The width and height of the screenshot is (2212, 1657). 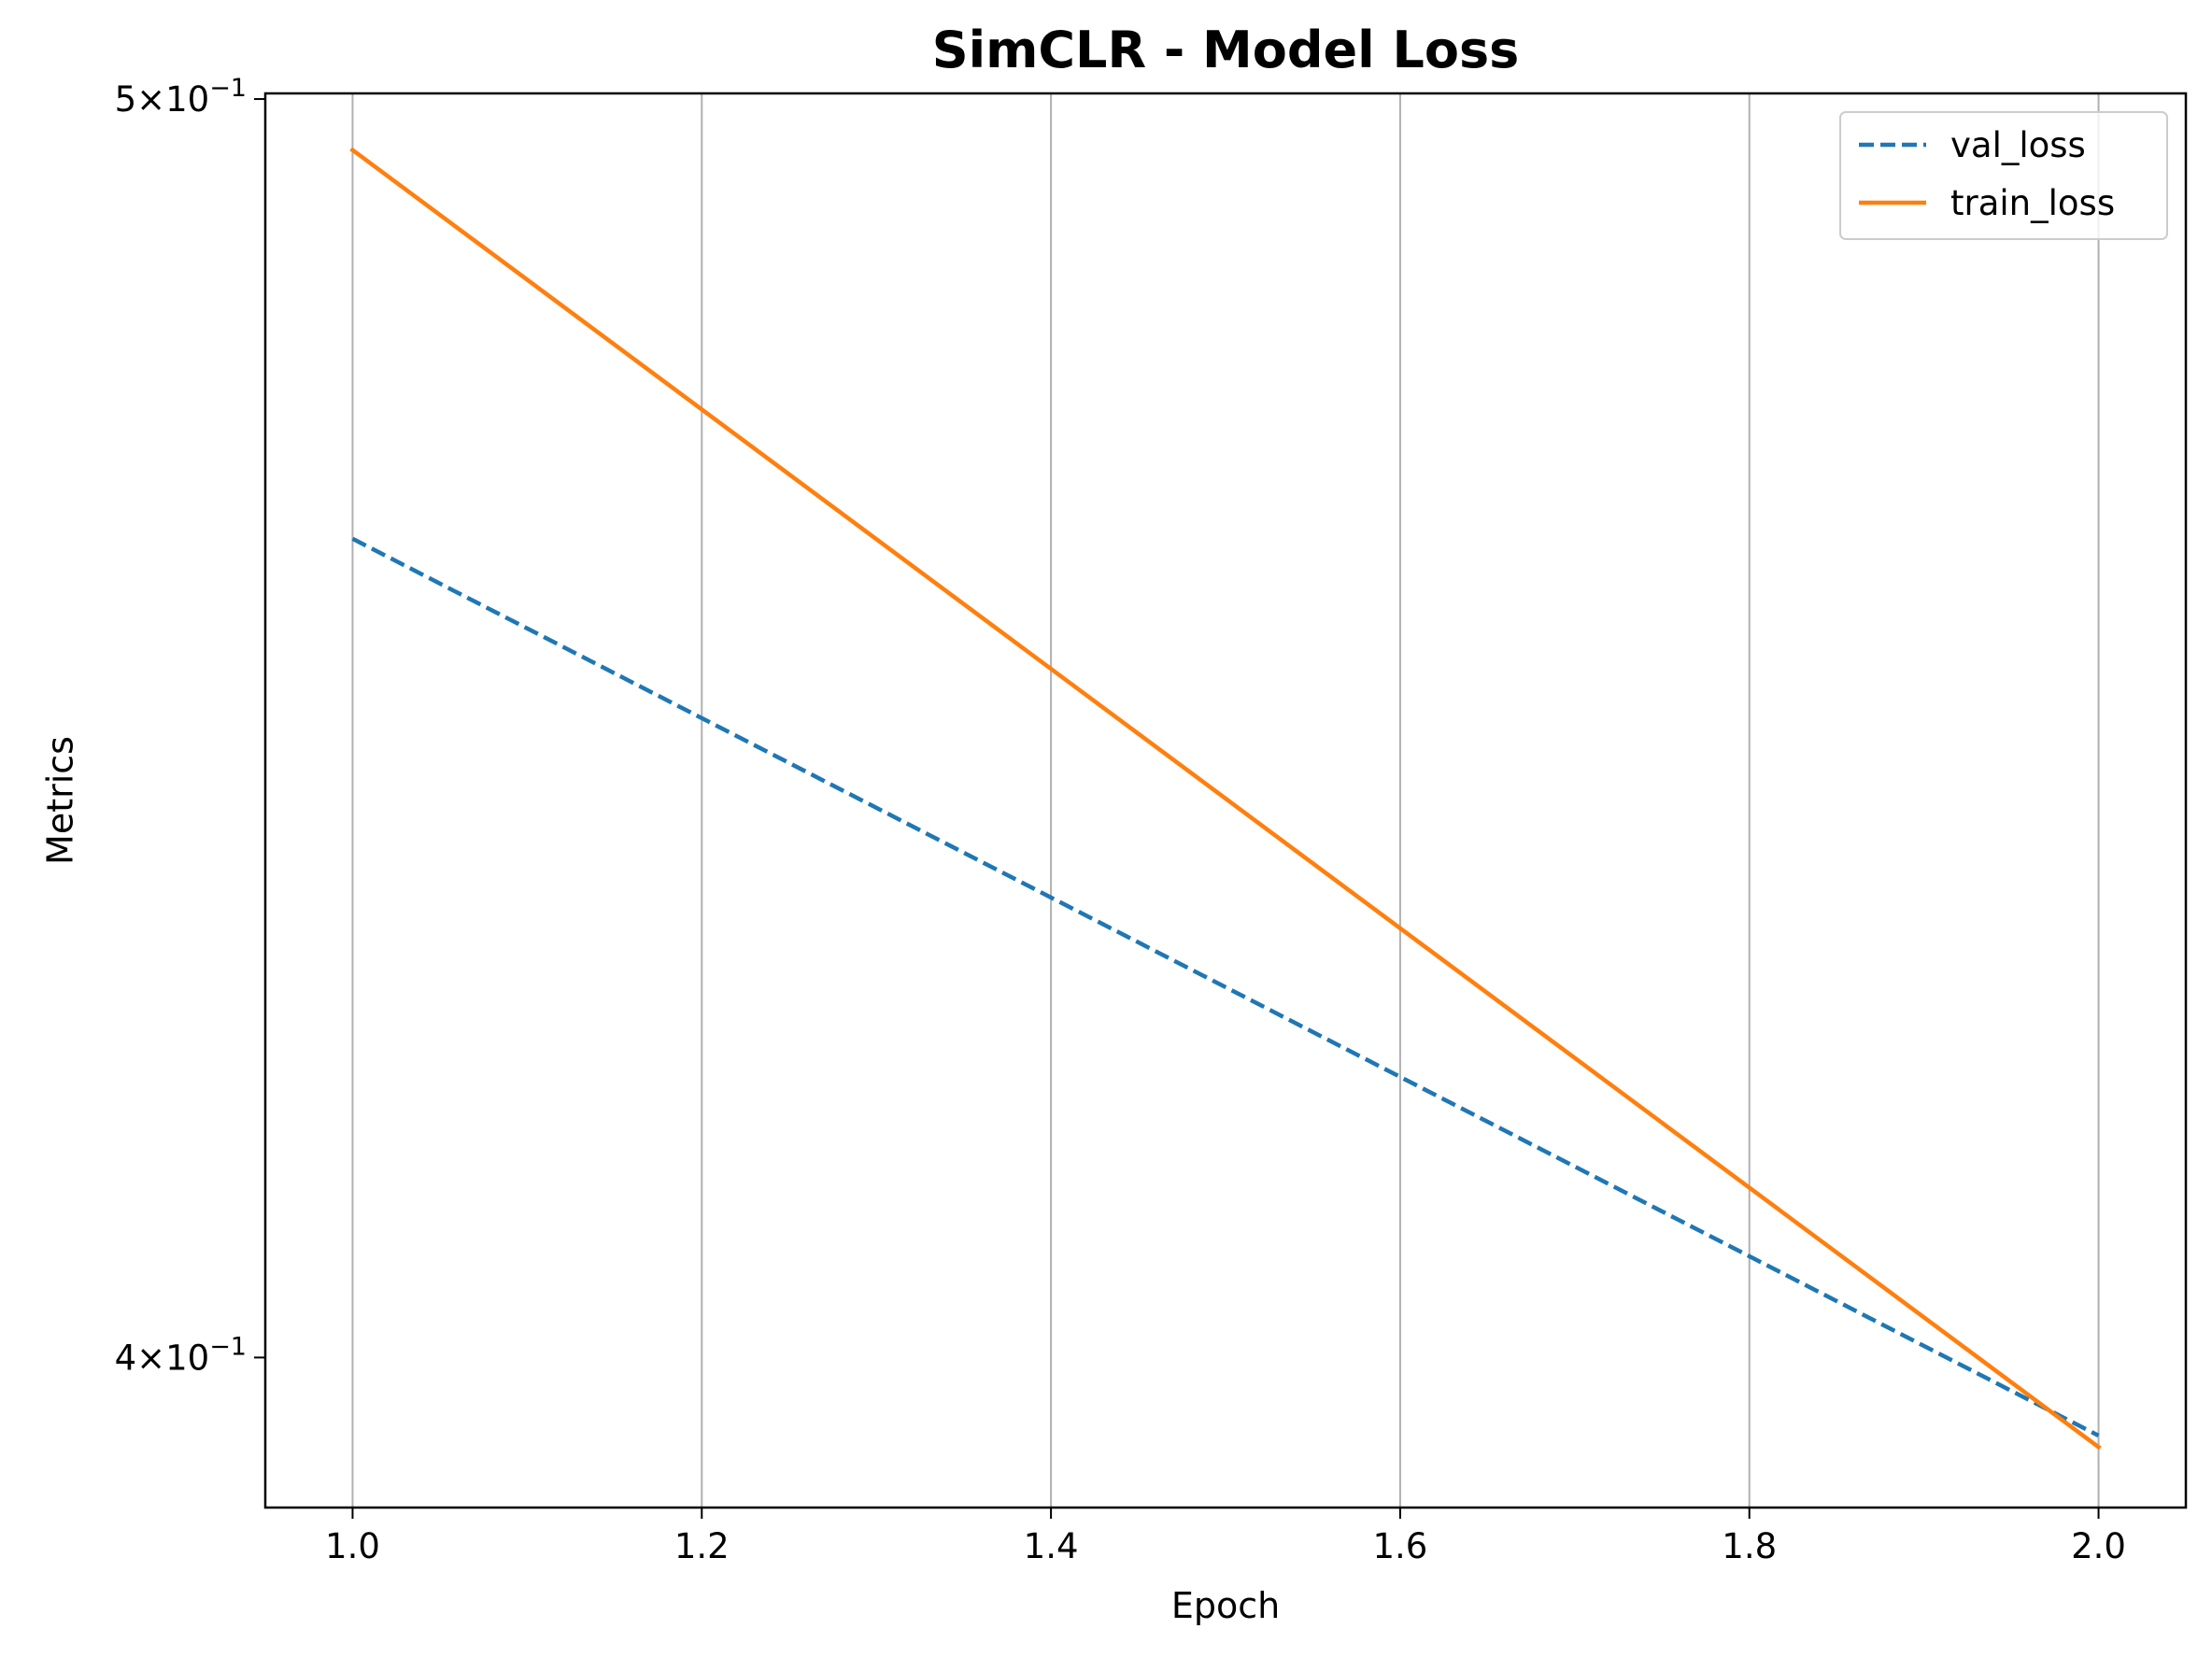 What do you see at coordinates (1052, 1546) in the screenshot?
I see `x-tick-label: 1.4` at bounding box center [1052, 1546].